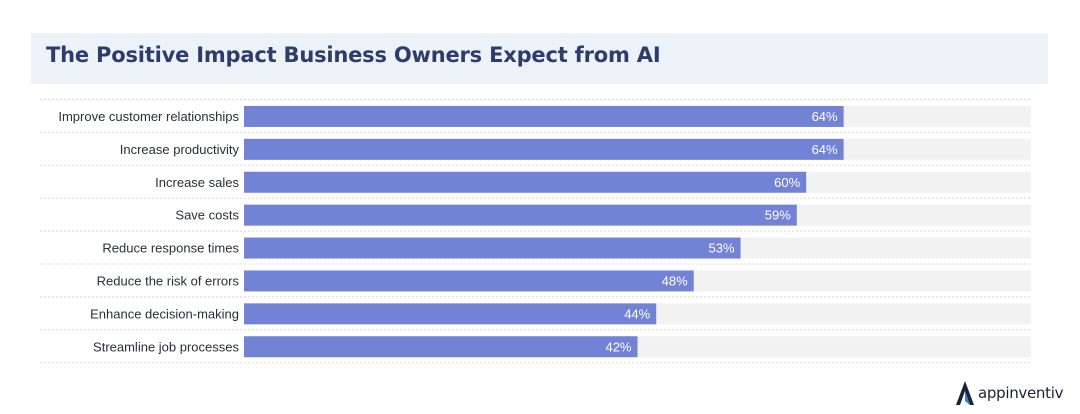  What do you see at coordinates (170, 248) in the screenshot?
I see `category-label: Reduce response times` at bounding box center [170, 248].